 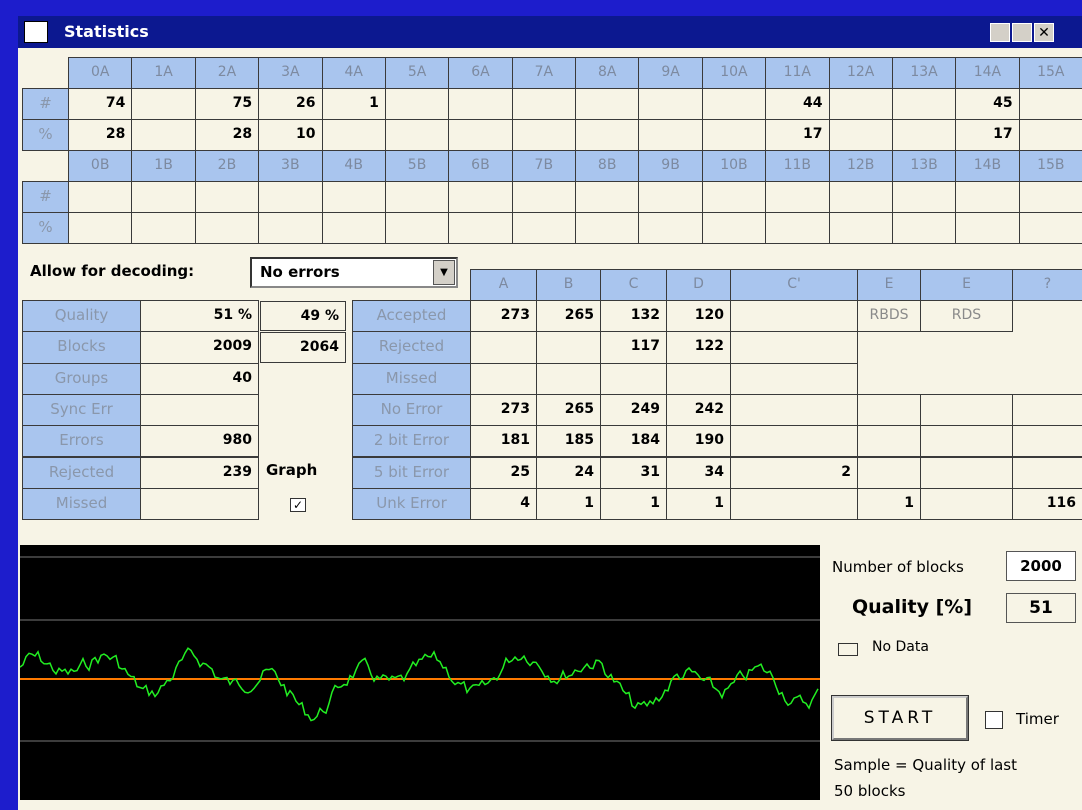 I want to click on error-cell: 120, so click(x=698, y=316).